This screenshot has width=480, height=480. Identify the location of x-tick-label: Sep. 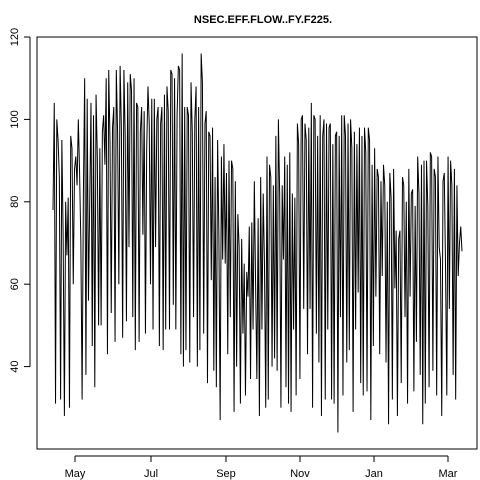
(226, 474).